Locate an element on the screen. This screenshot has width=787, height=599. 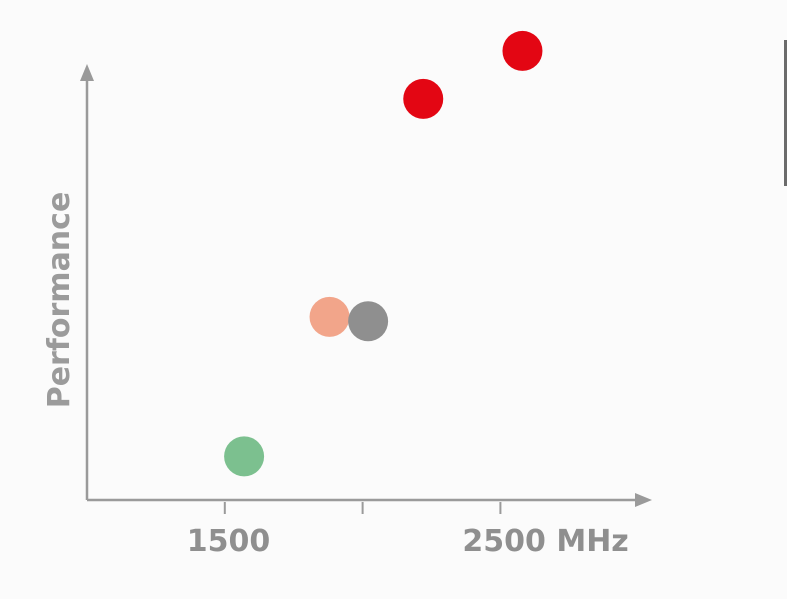
x-axis is located at coordinates (369, 500).